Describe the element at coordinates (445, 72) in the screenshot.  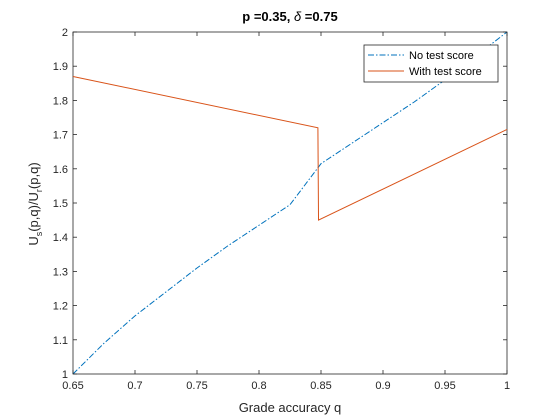
I see `legend-label-with-test-score: With test score` at that location.